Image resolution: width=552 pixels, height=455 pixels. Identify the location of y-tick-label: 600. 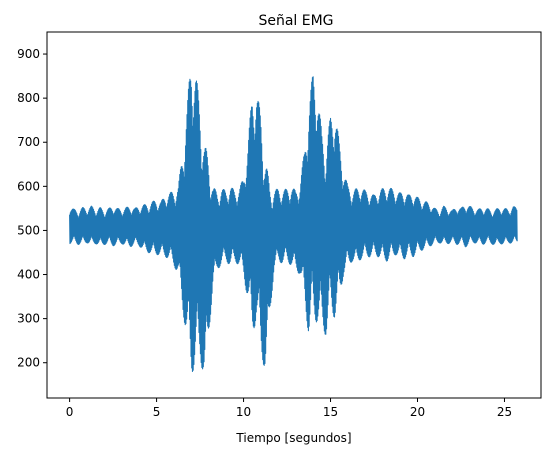
(28, 186).